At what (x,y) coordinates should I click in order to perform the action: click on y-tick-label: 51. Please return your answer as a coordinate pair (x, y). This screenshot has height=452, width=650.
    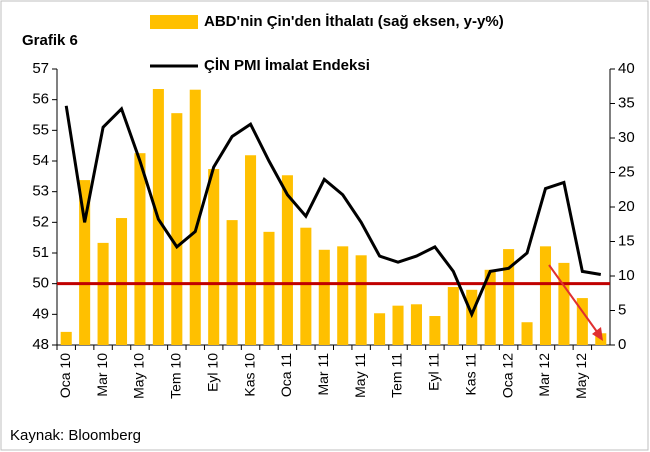
    Looking at the image, I should click on (40, 252).